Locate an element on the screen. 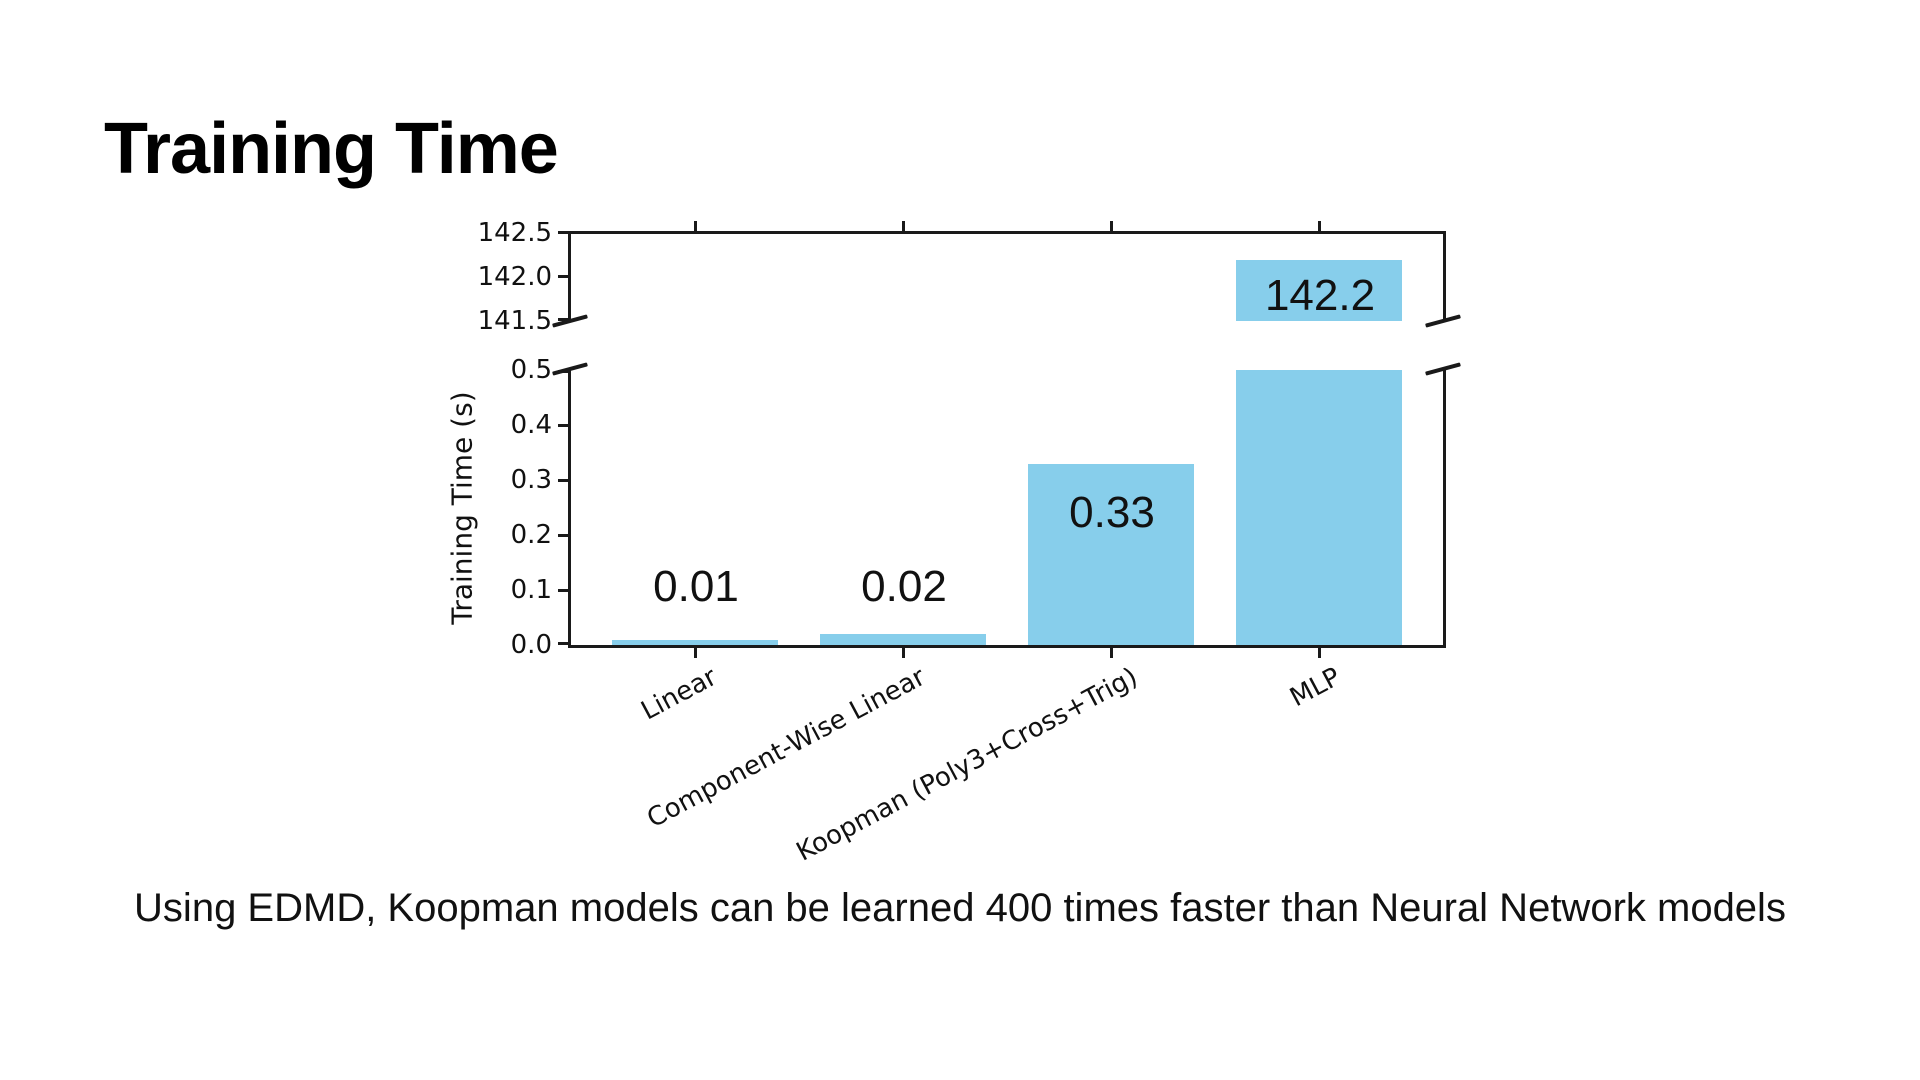  bar-mlp-upper-segment is located at coordinates (1319, 290).